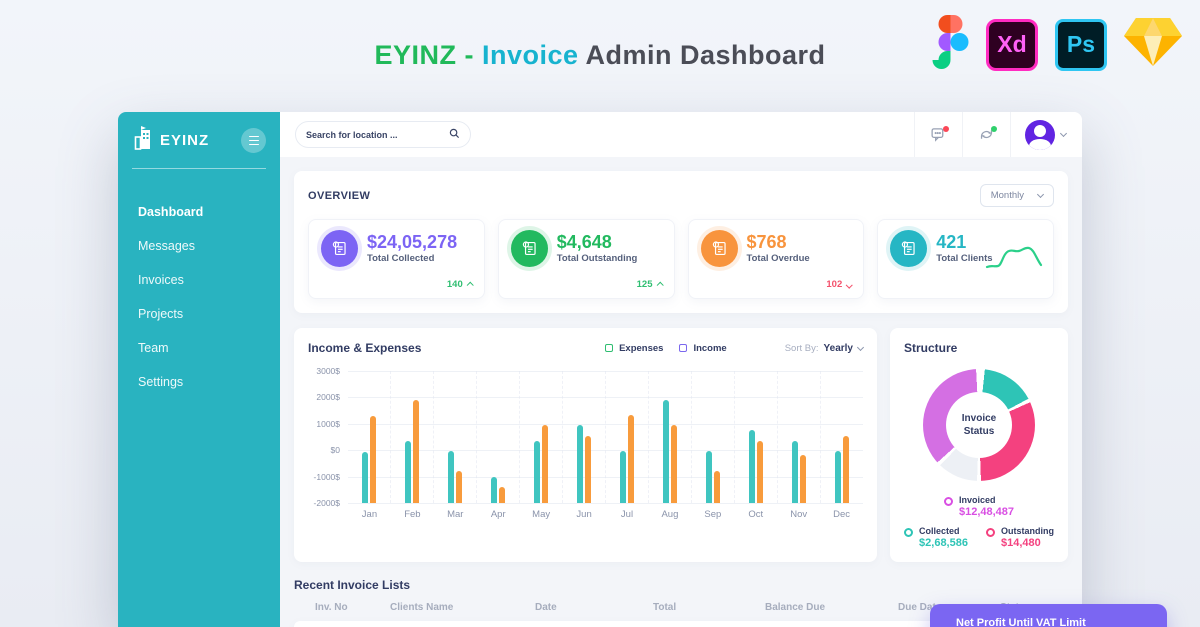 The image size is (1200, 627). What do you see at coordinates (600, 55) in the screenshot?
I see `page-title: EYINZ - Invoice Admin Dashboard` at bounding box center [600, 55].